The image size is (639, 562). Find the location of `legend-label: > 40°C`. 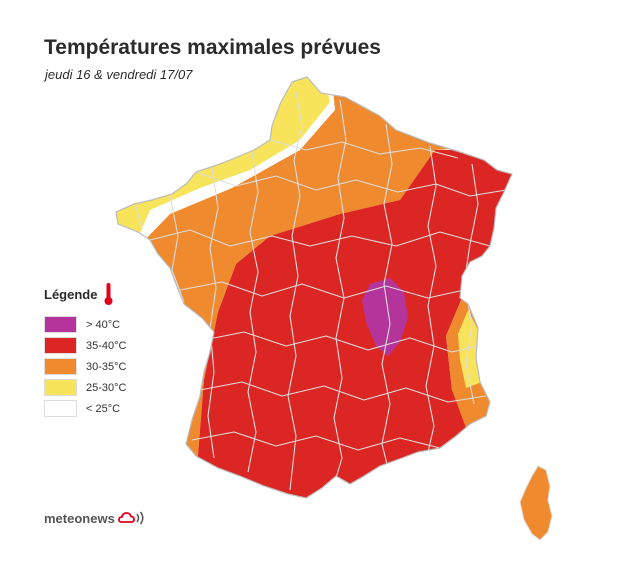

legend-label: > 40°C is located at coordinates (103, 324).